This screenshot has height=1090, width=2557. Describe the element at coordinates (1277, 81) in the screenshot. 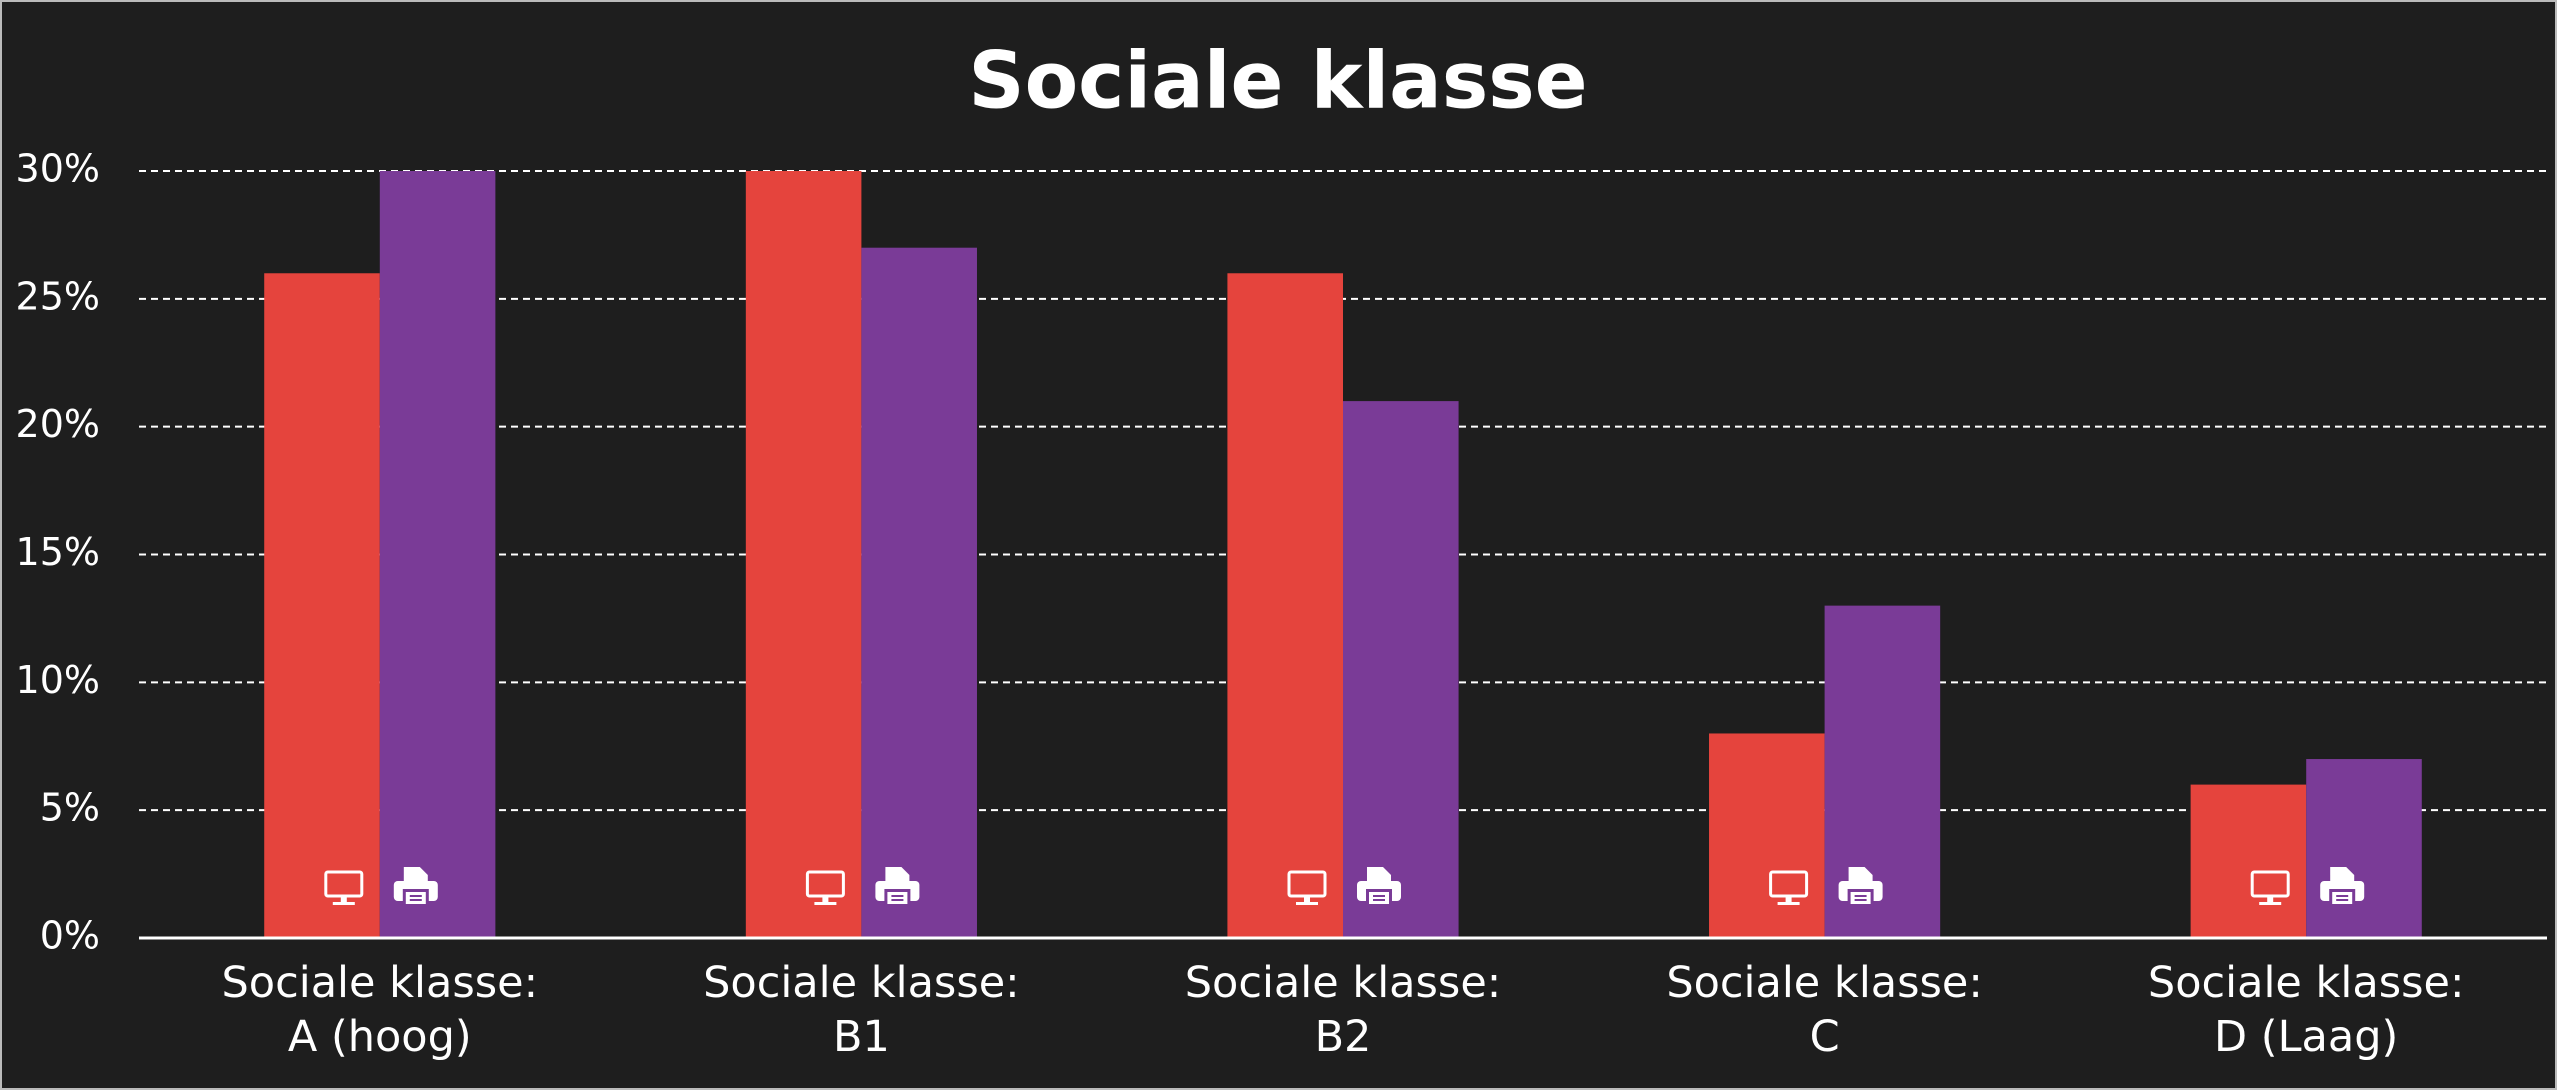

I see `chart-title: Sociale klasse` at that location.